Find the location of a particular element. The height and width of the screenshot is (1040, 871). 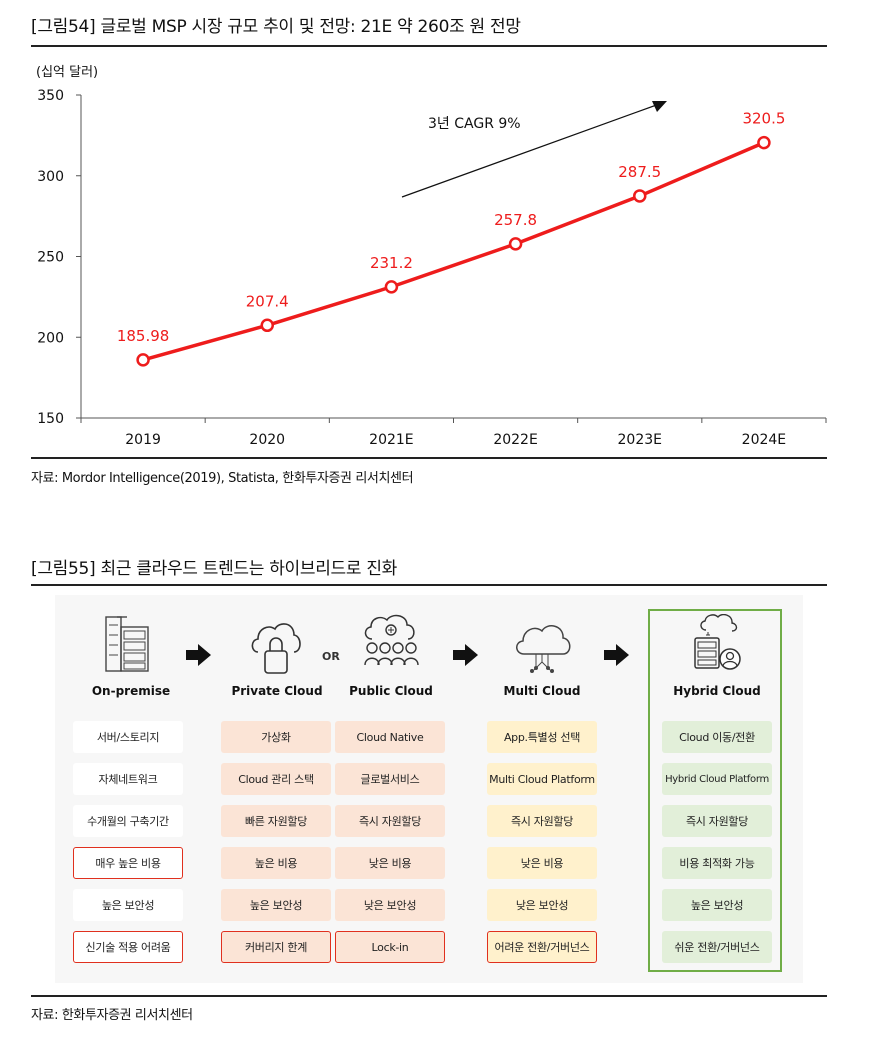

on-premise-cell: 서버/스토리지 is located at coordinates (128, 737).